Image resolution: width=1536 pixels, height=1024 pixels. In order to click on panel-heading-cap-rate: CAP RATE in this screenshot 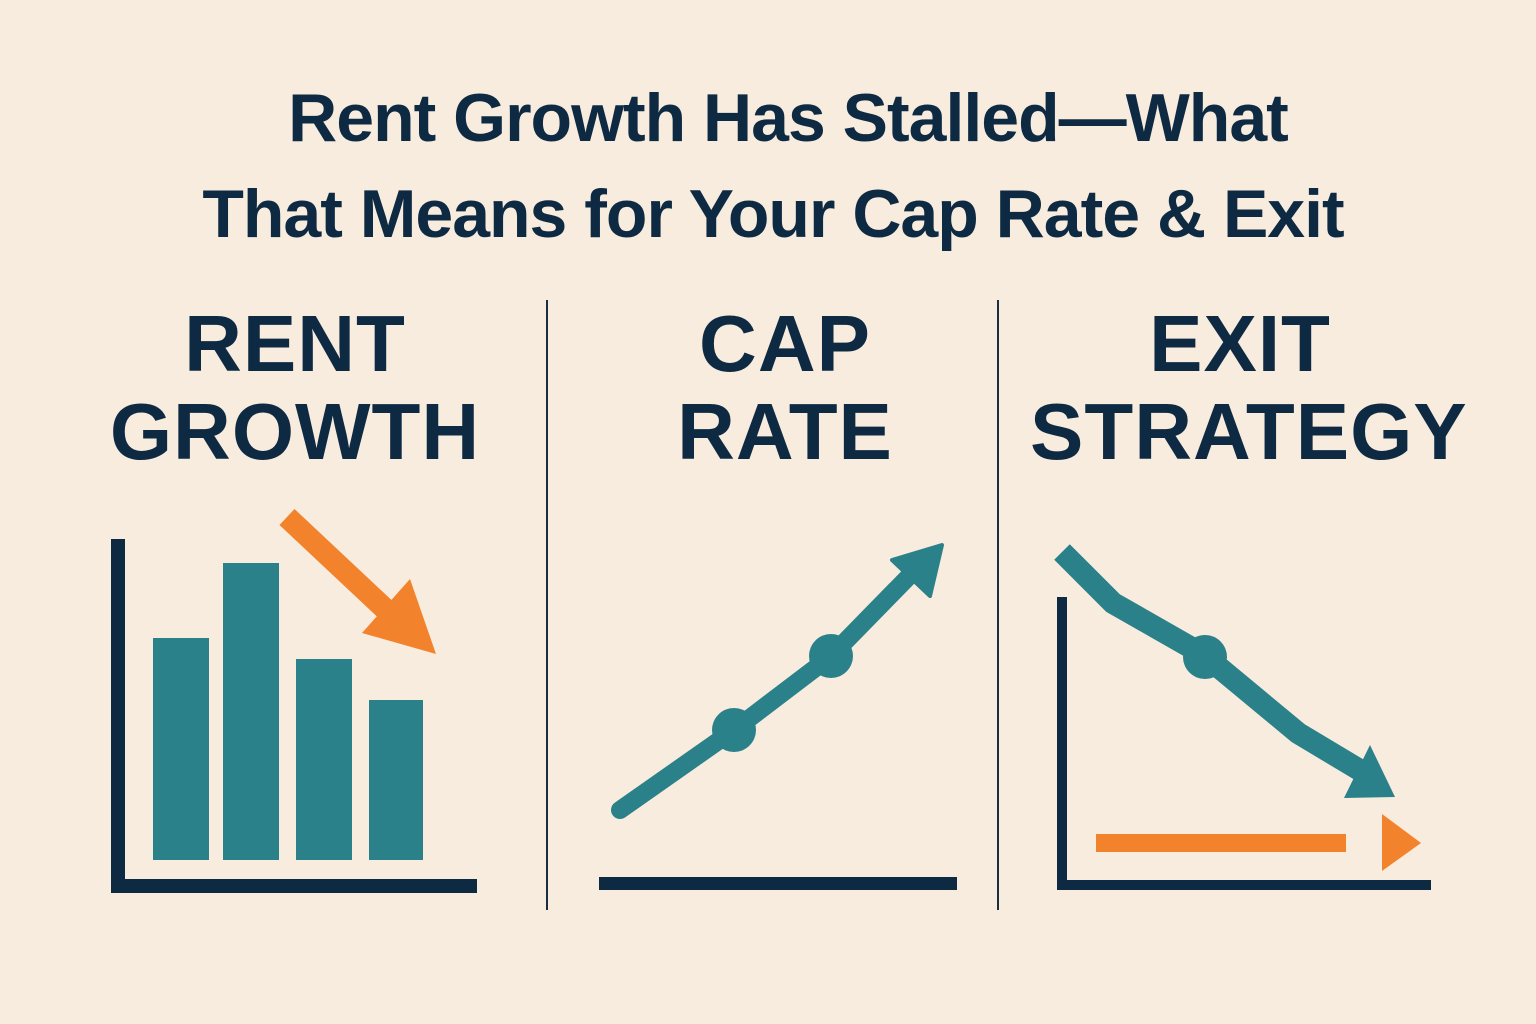, I will do `click(785, 388)`.